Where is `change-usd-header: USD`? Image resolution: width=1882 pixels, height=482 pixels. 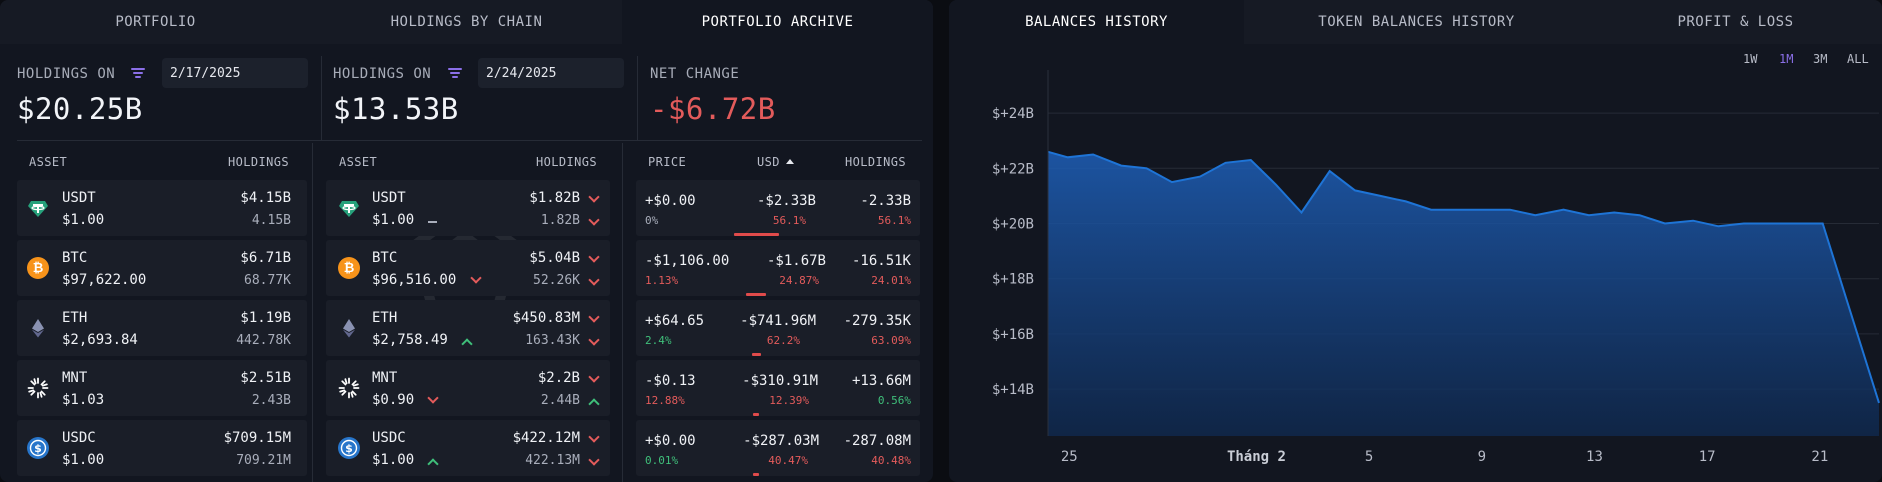
change-usd-header: USD is located at coordinates (768, 162).